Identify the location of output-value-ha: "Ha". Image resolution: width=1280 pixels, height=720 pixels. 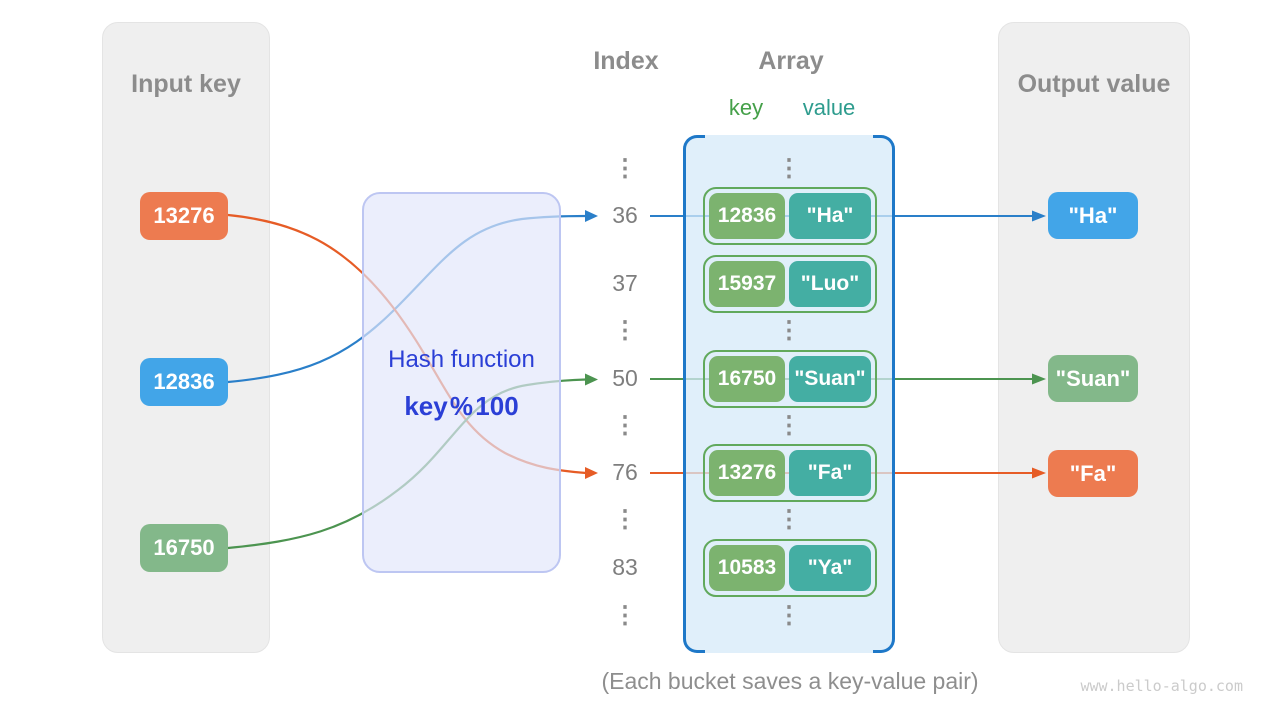
(1093, 215).